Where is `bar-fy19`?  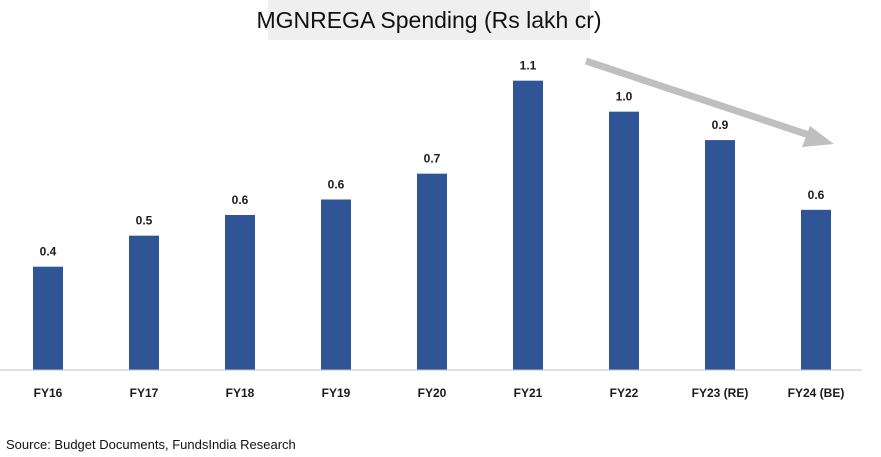 bar-fy19 is located at coordinates (336, 284).